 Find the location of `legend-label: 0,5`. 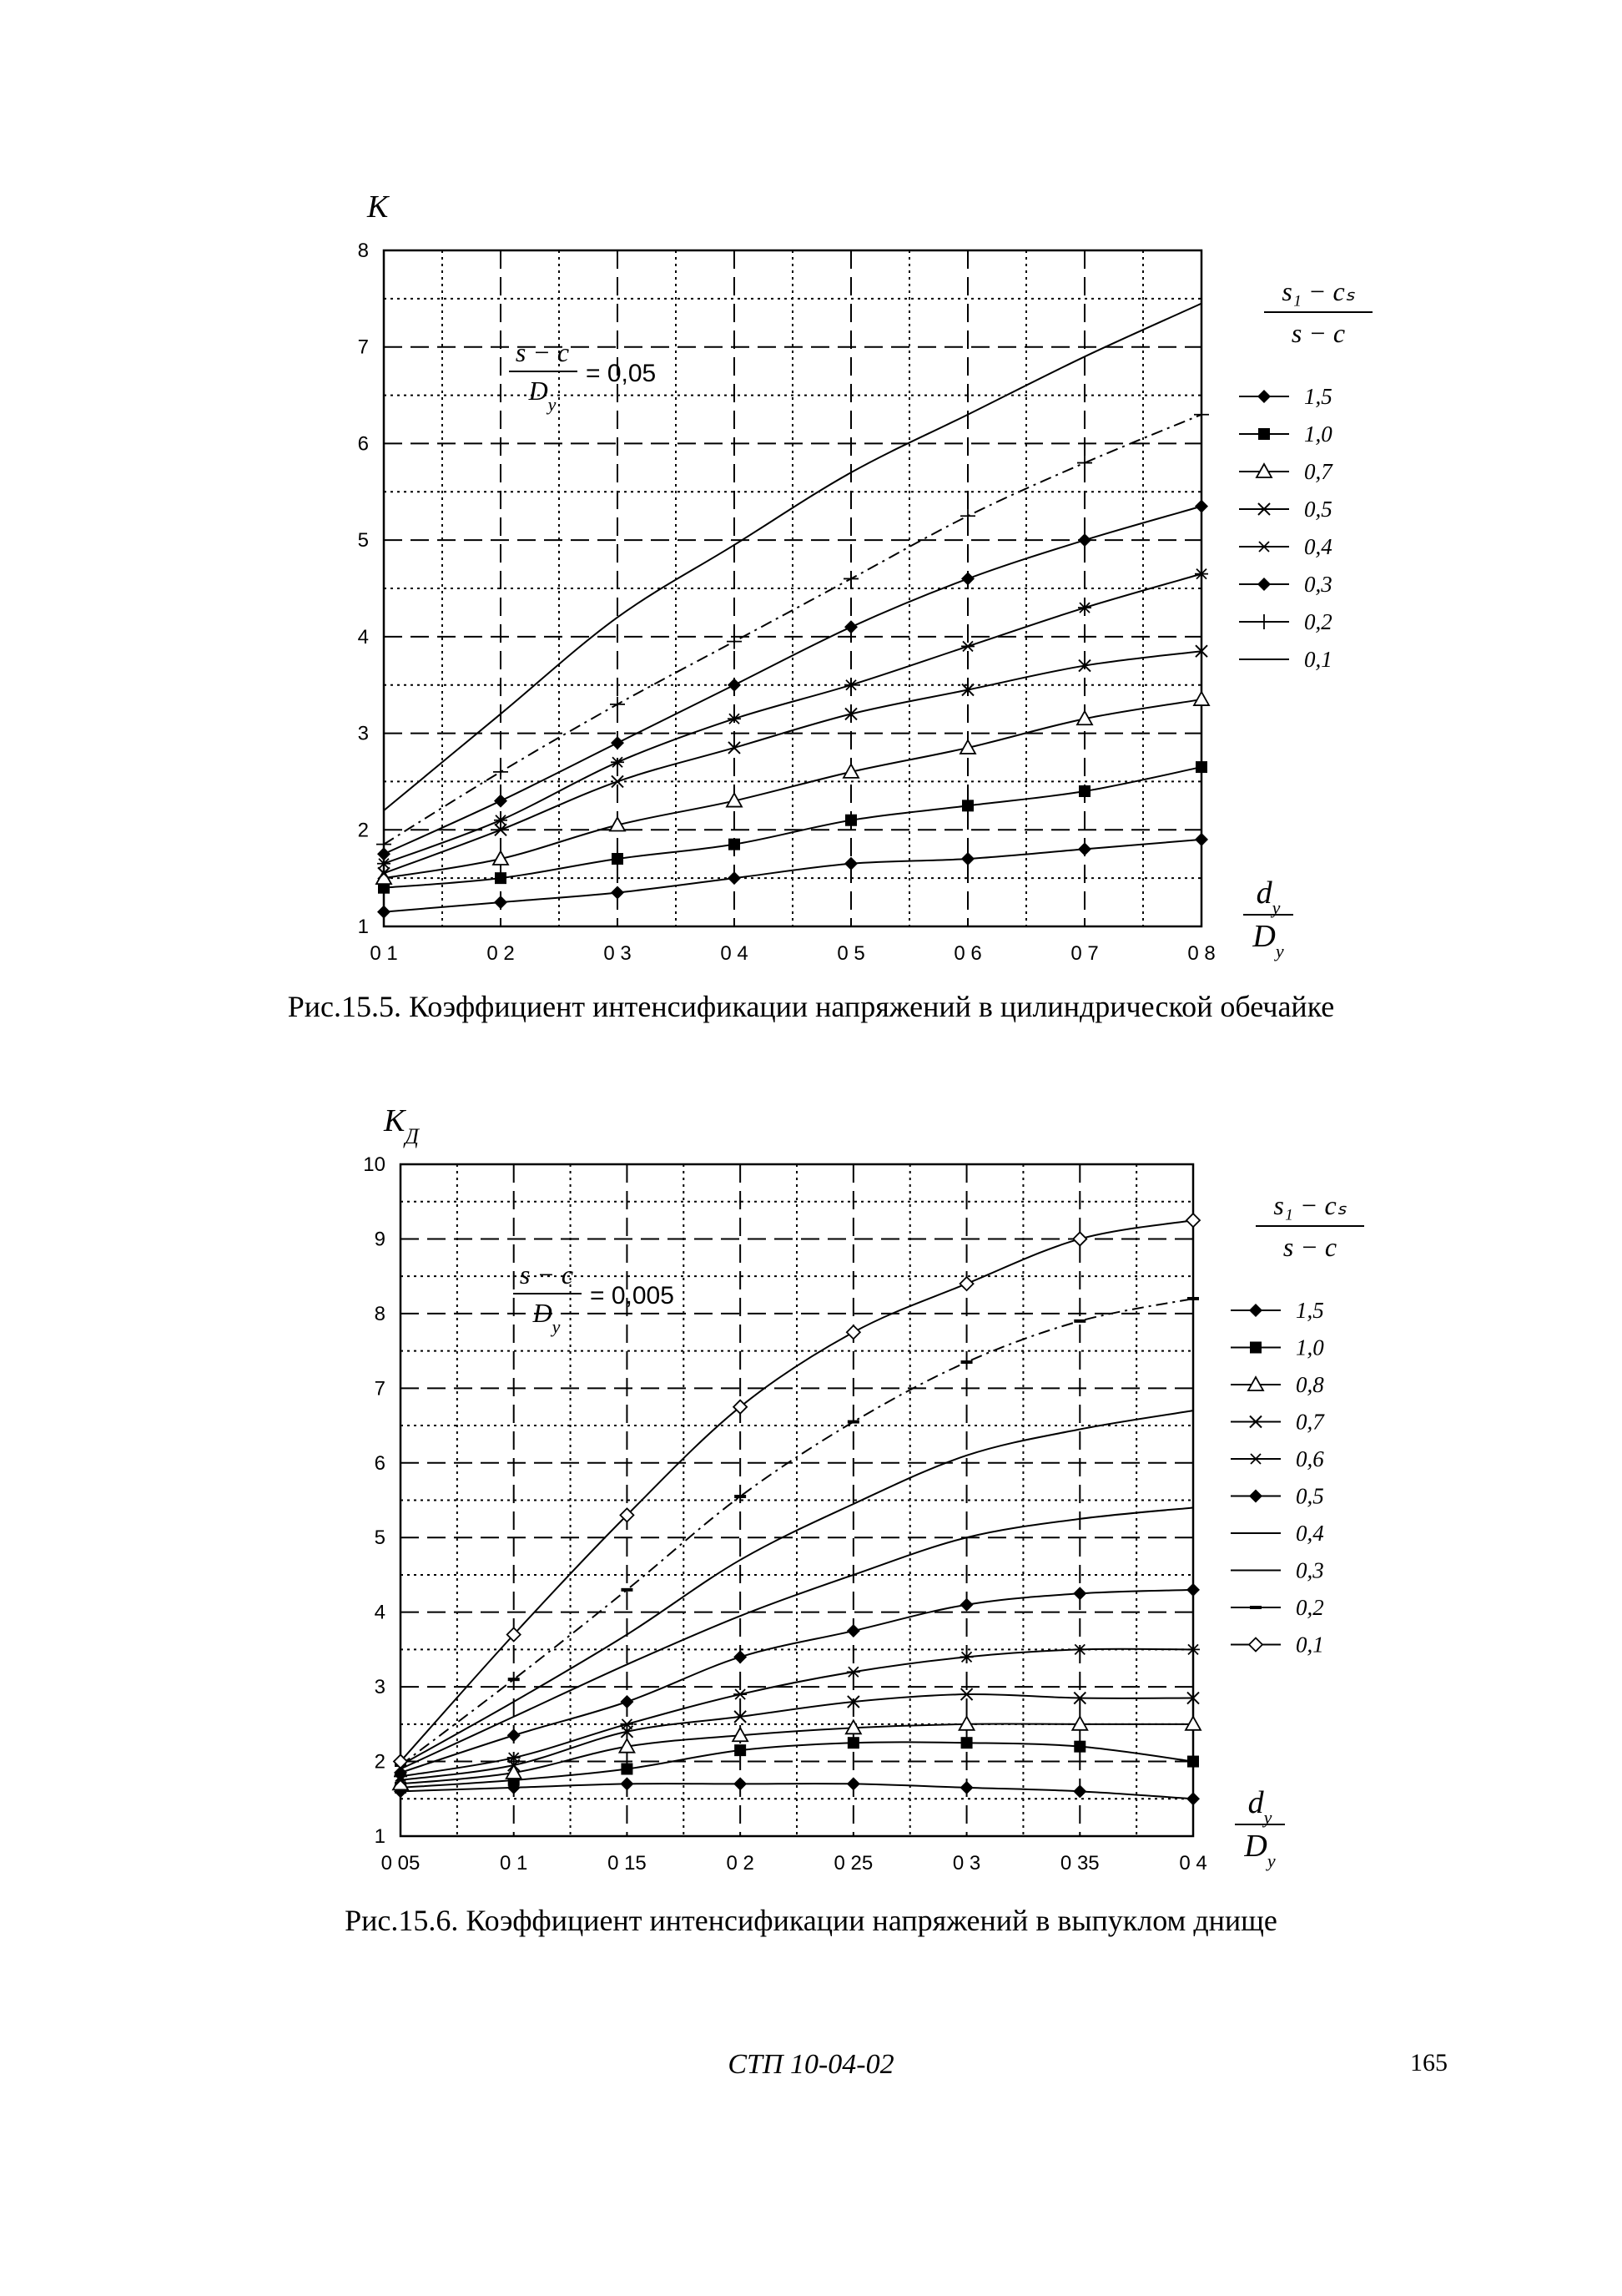

legend-label: 0,5 is located at coordinates (1318, 510).